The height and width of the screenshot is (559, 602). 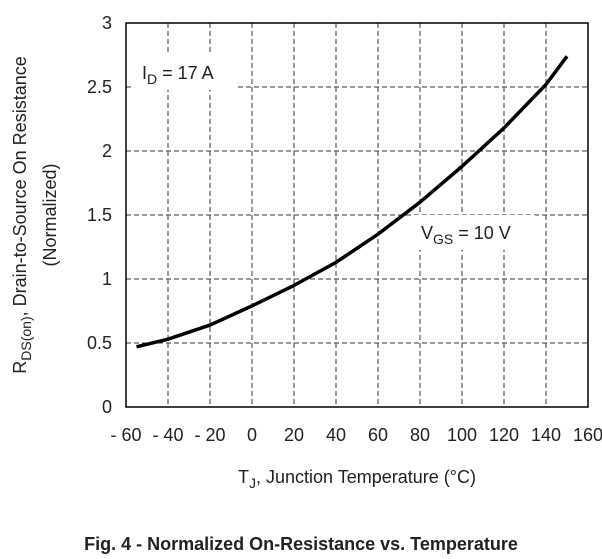 I want to click on x-tick-label: 100, so click(x=462, y=435).